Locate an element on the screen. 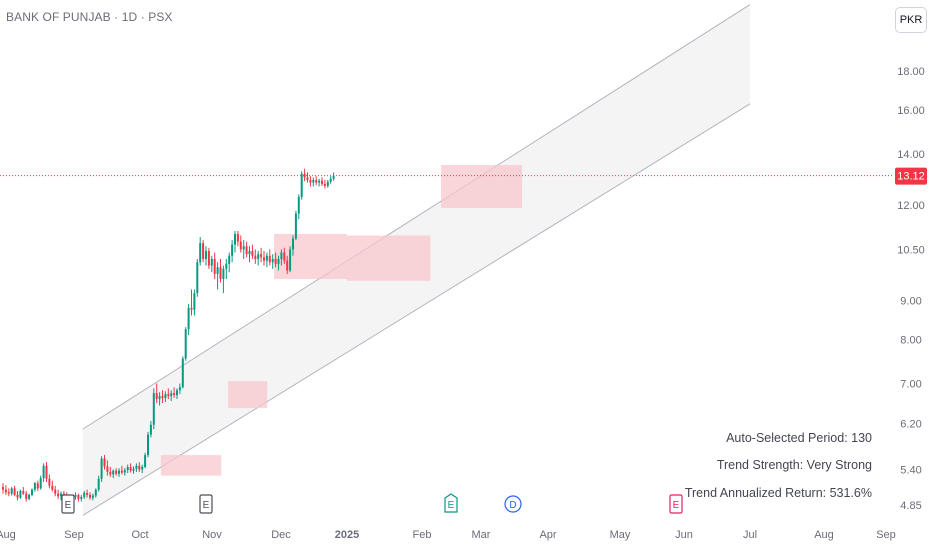 This screenshot has height=550, width=932. dividend-marker: D is located at coordinates (513, 504).